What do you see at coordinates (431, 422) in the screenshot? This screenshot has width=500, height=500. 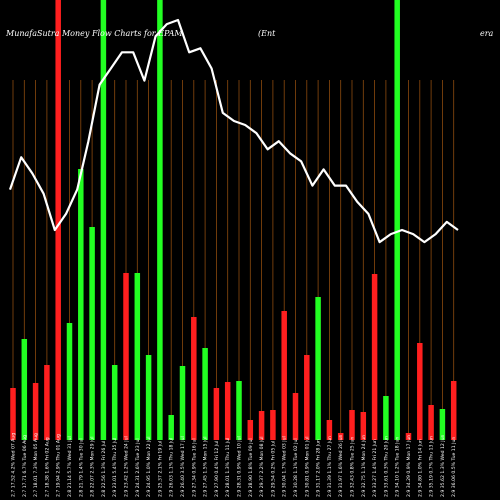 I see `bar-thu-13-jun` at bounding box center [431, 422].